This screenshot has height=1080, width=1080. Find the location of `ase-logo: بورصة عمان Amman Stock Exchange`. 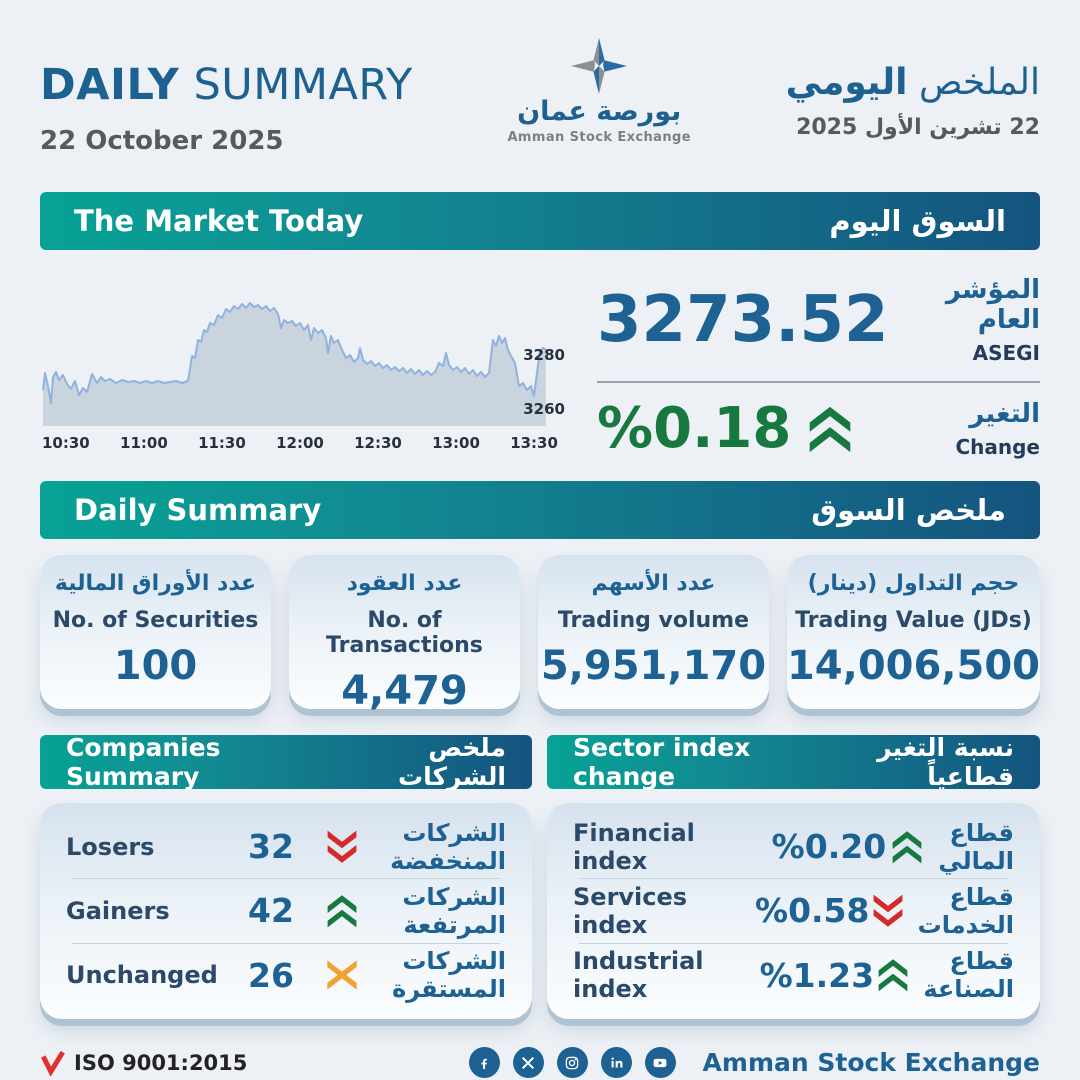

ase-logo: بورصة عمان Amman Stock Exchange is located at coordinates (599, 91).